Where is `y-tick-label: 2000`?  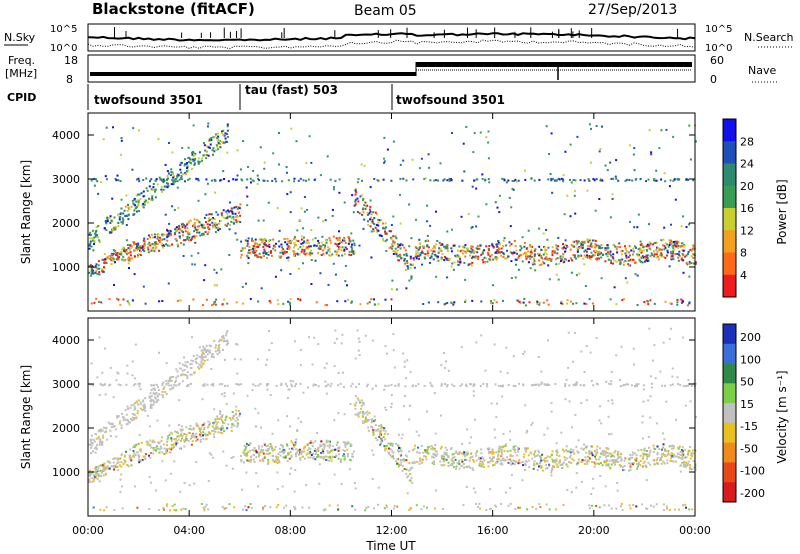
y-tick-label: 2000 is located at coordinates (66, 223).